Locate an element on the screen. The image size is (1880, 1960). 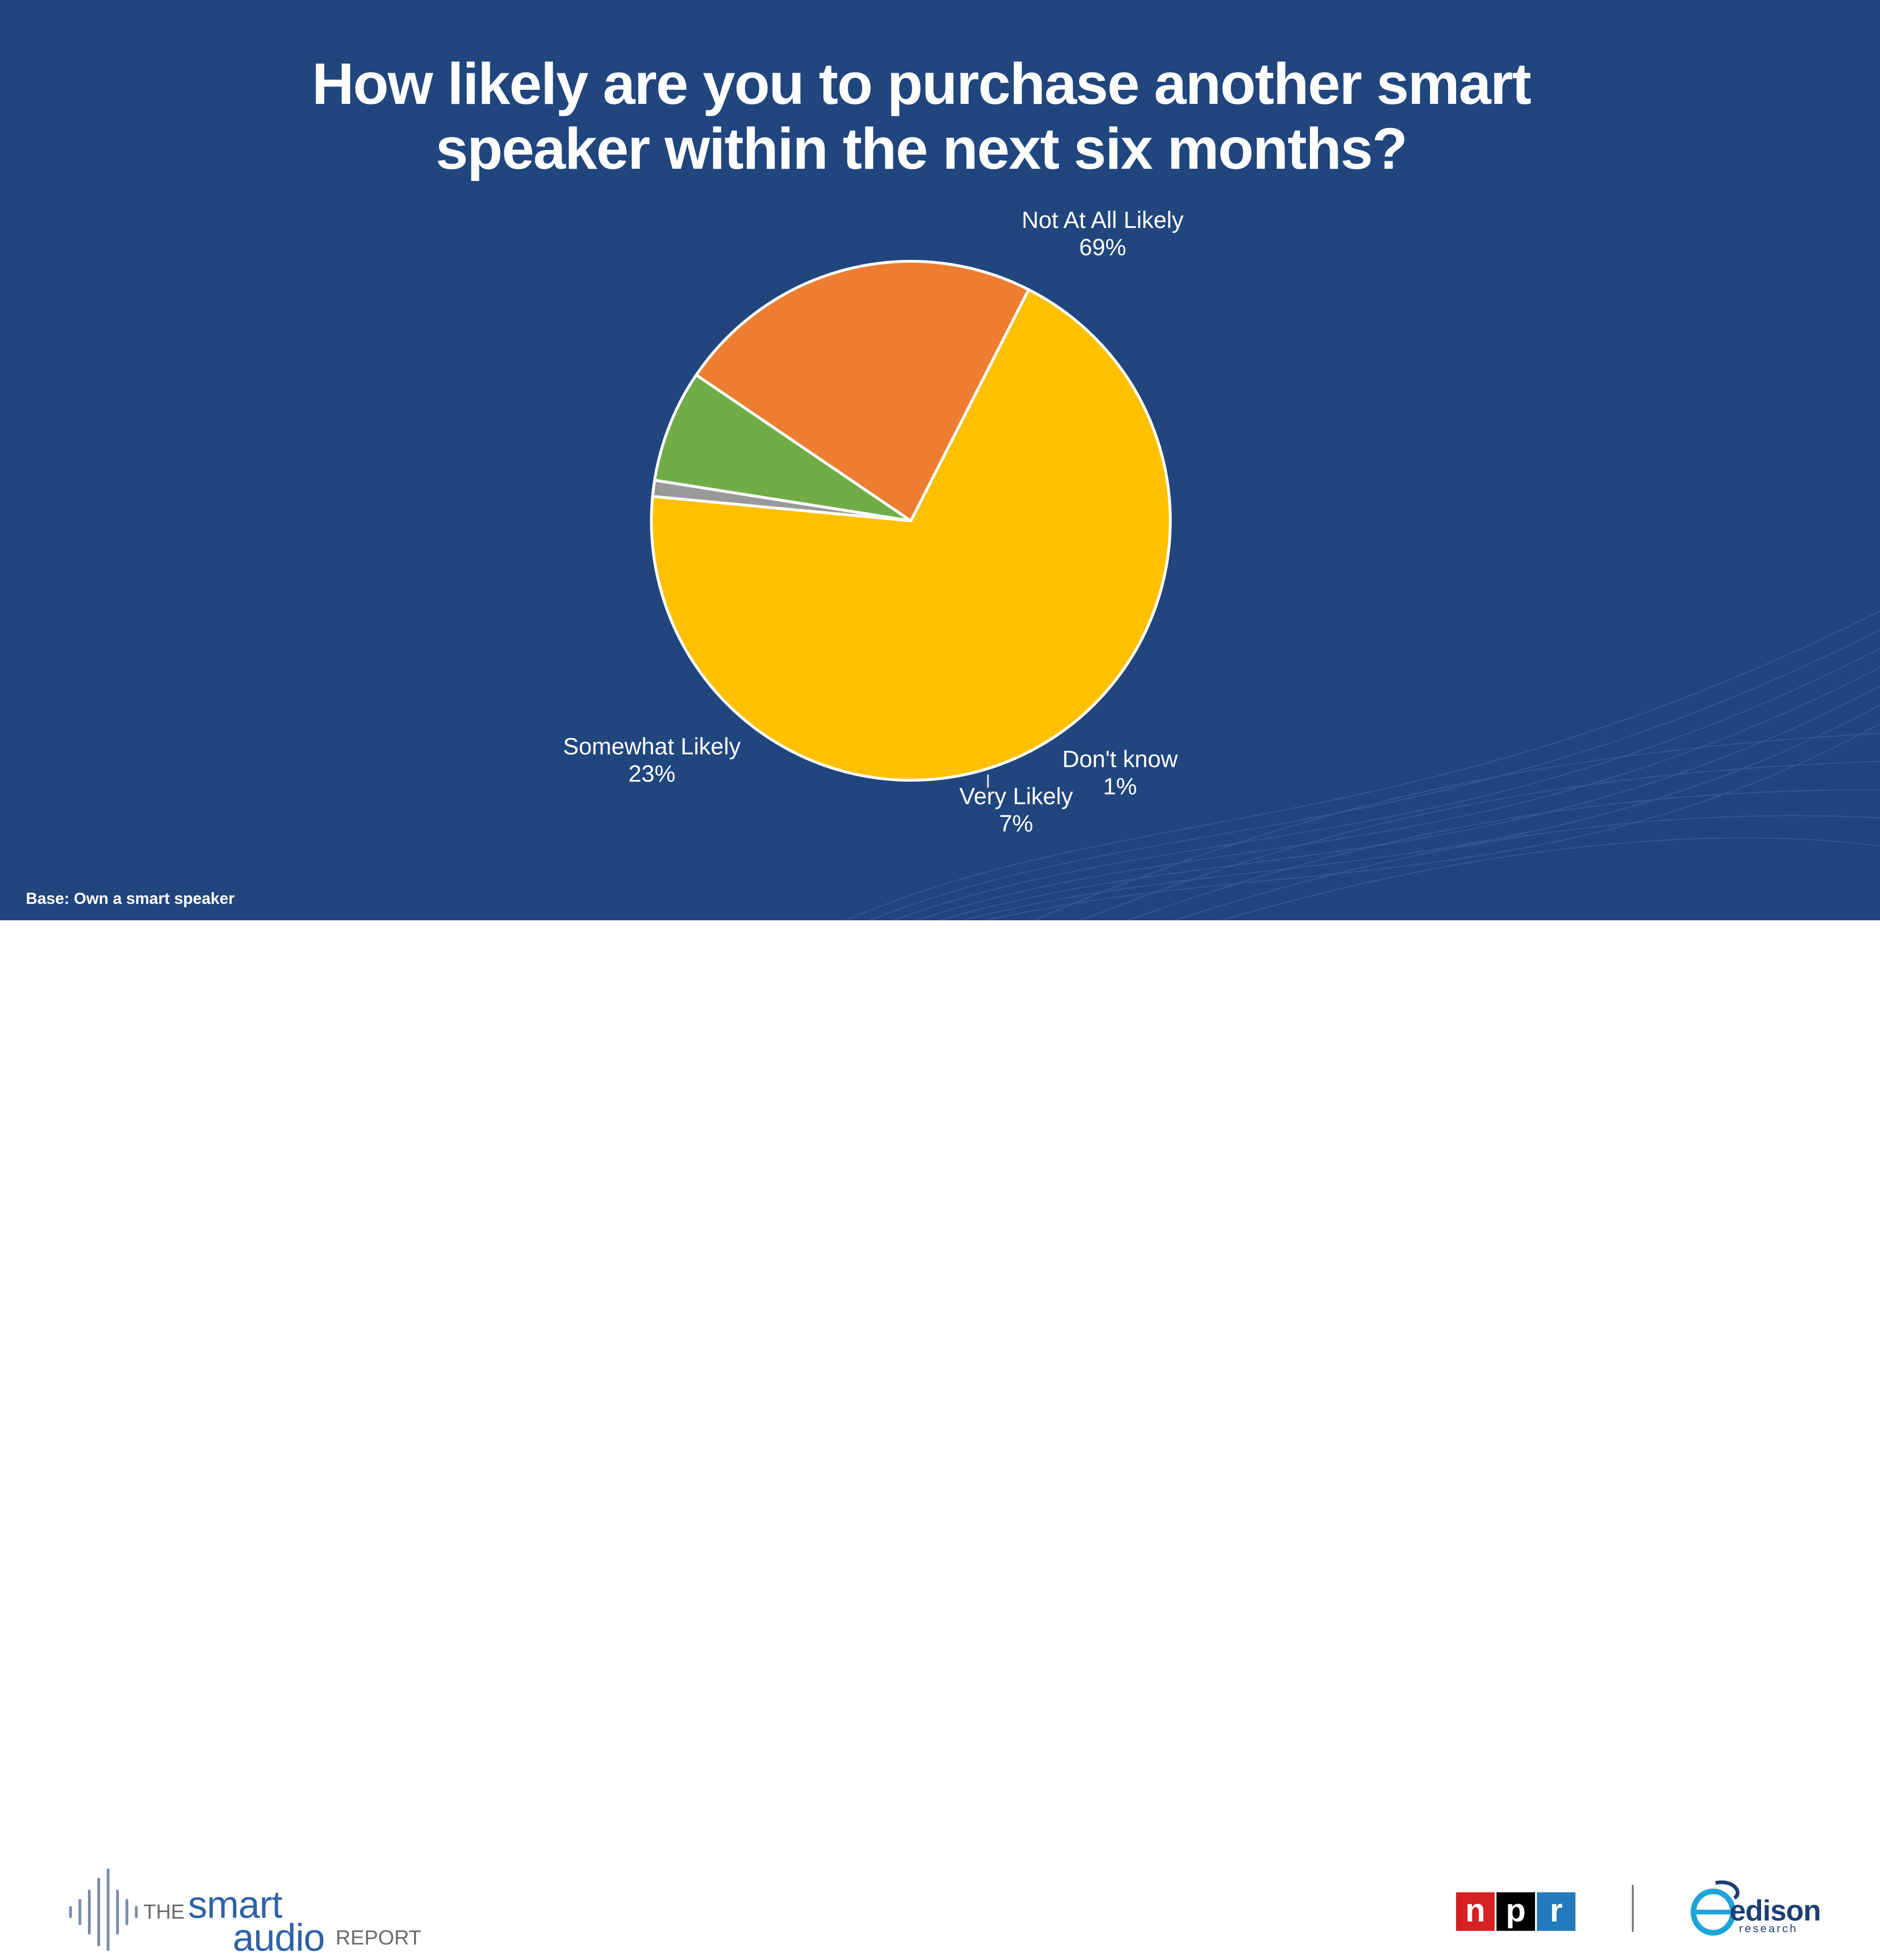
data-label-not-at-all-likely-value: 69% is located at coordinates (1102, 247).